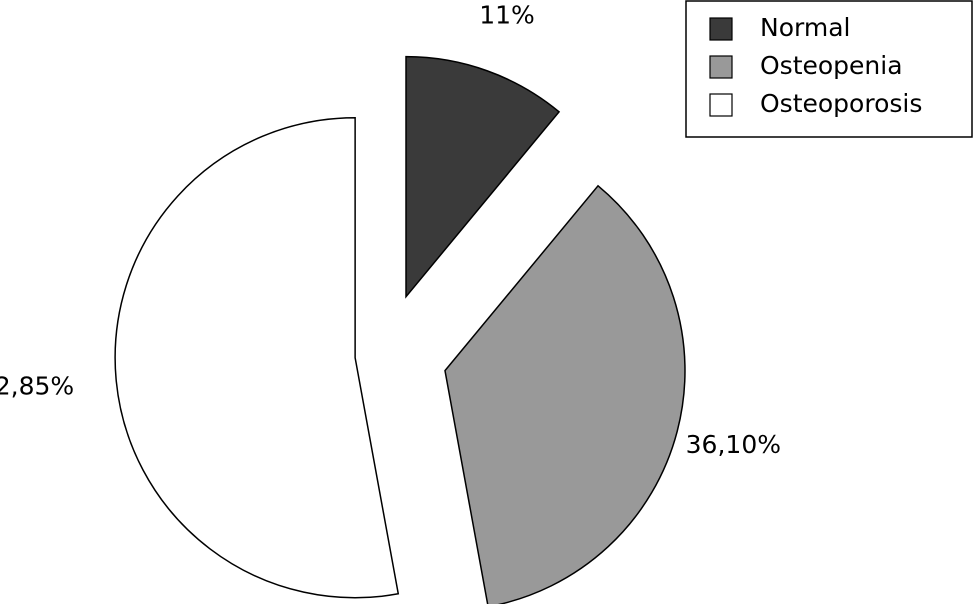  I want to click on pie-slice, so click(483, 177).